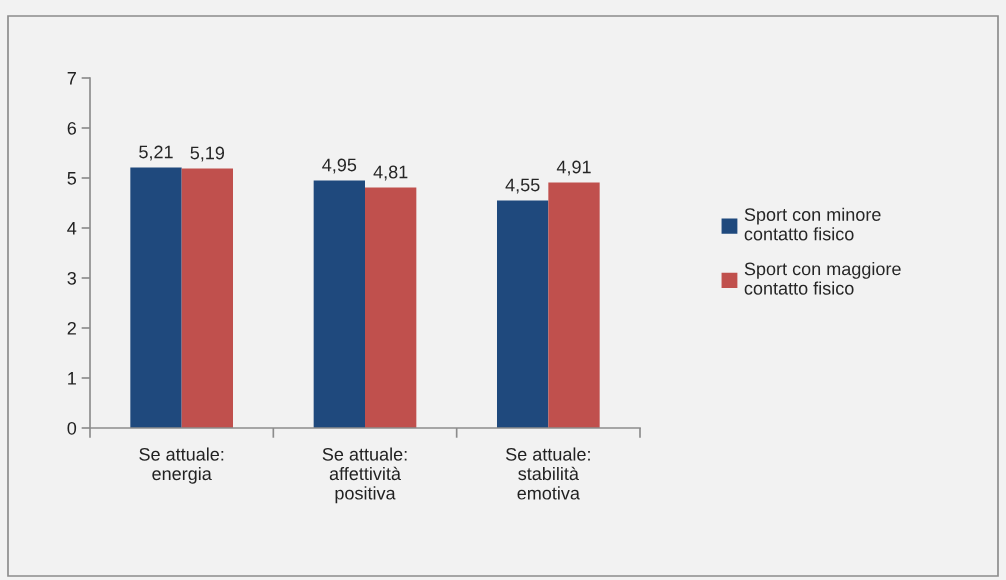  What do you see at coordinates (71, 78) in the screenshot?
I see `y-tick-label: 7` at bounding box center [71, 78].